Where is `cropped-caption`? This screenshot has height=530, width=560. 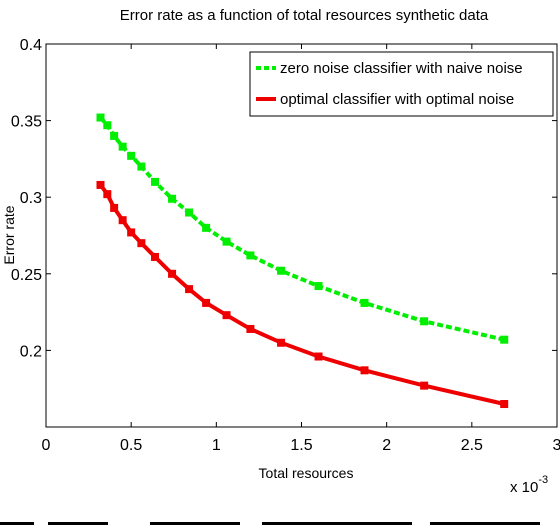
cropped-caption is located at coordinates (280, 519).